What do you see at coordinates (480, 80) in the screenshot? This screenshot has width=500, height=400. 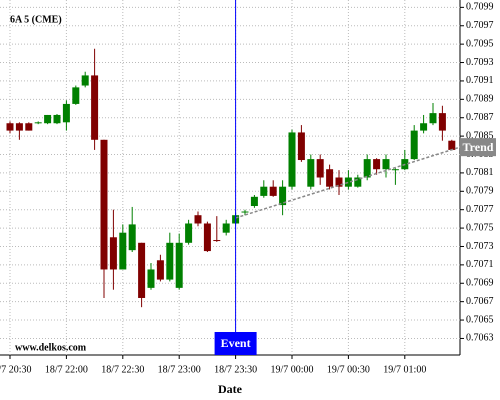 I see `y-tick-label: 0.7091` at bounding box center [480, 80].